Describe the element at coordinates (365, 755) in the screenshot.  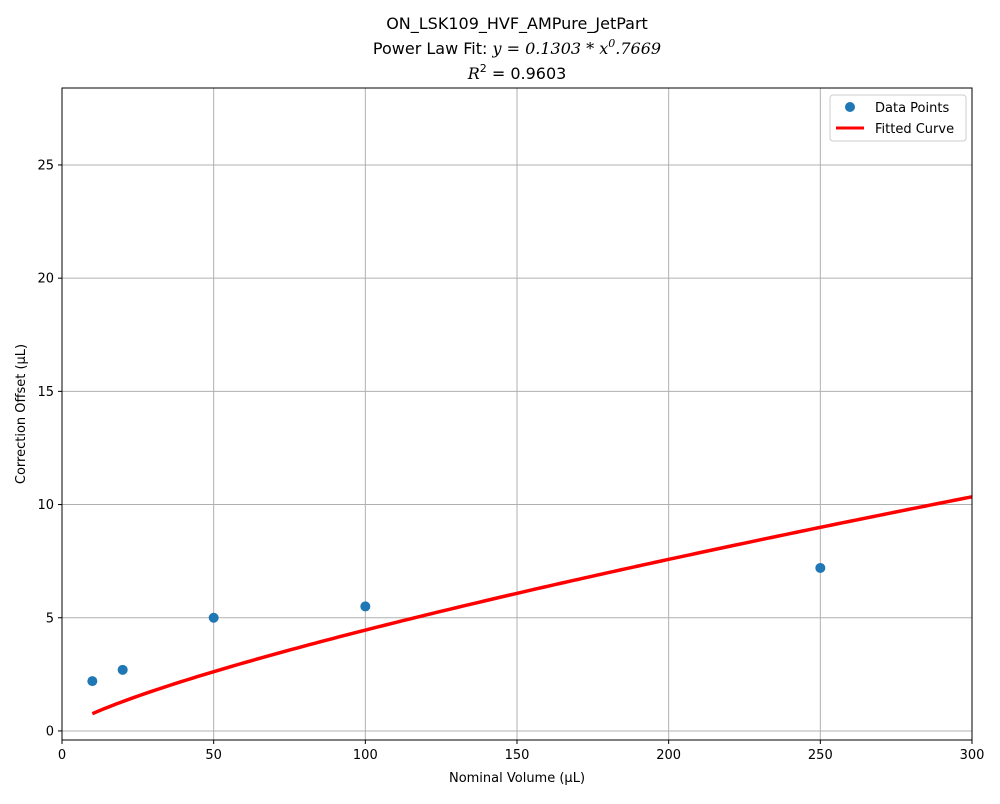
I see `x-tick-label: 100` at that location.